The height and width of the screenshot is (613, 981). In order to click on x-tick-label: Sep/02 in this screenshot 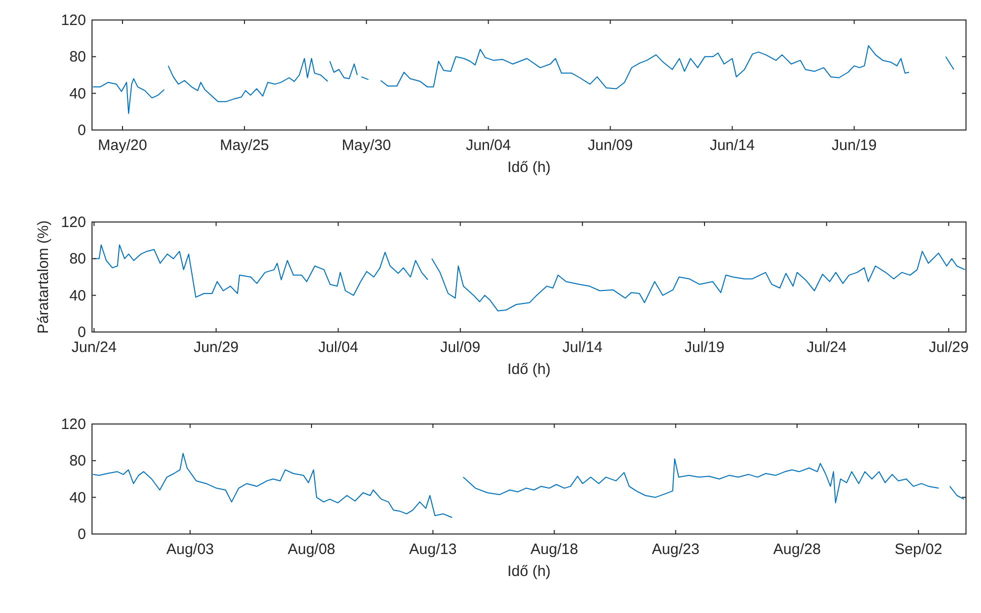, I will do `click(918, 549)`.